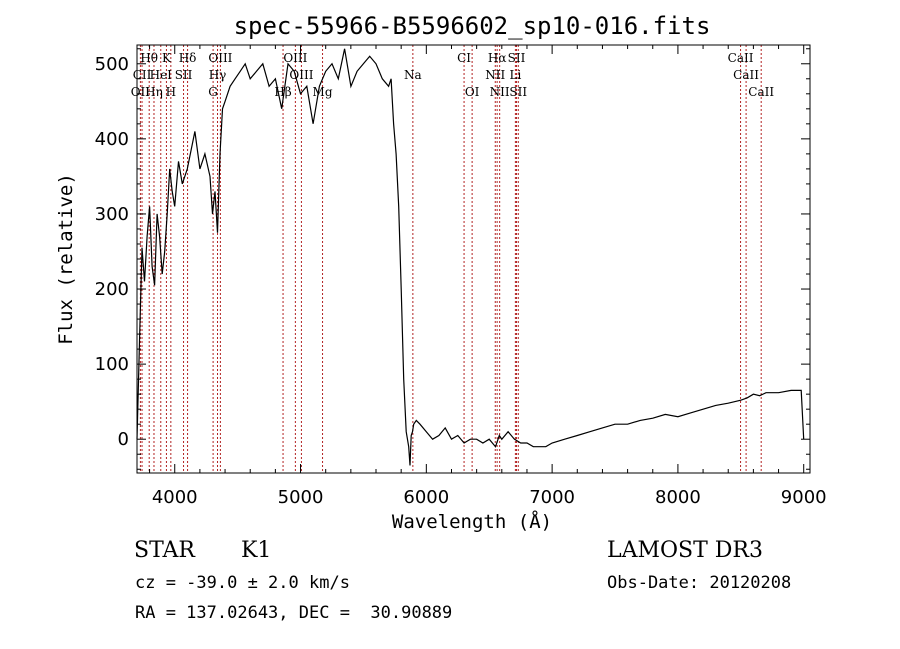 This screenshot has height=649, width=900. I want to click on survey-name: LAMOST DR3, so click(685, 550).